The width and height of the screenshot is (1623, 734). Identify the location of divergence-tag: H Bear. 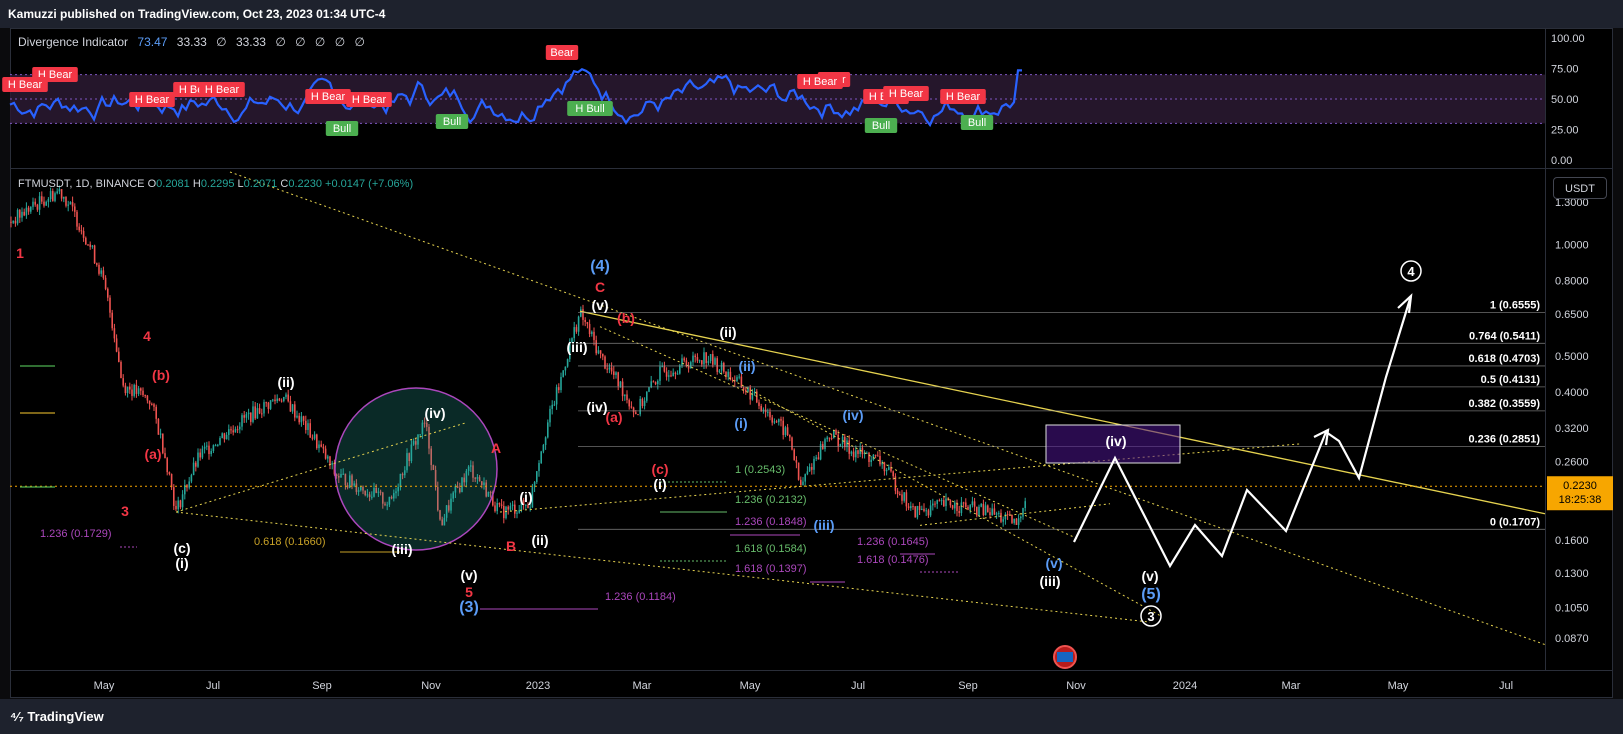
(25, 85).